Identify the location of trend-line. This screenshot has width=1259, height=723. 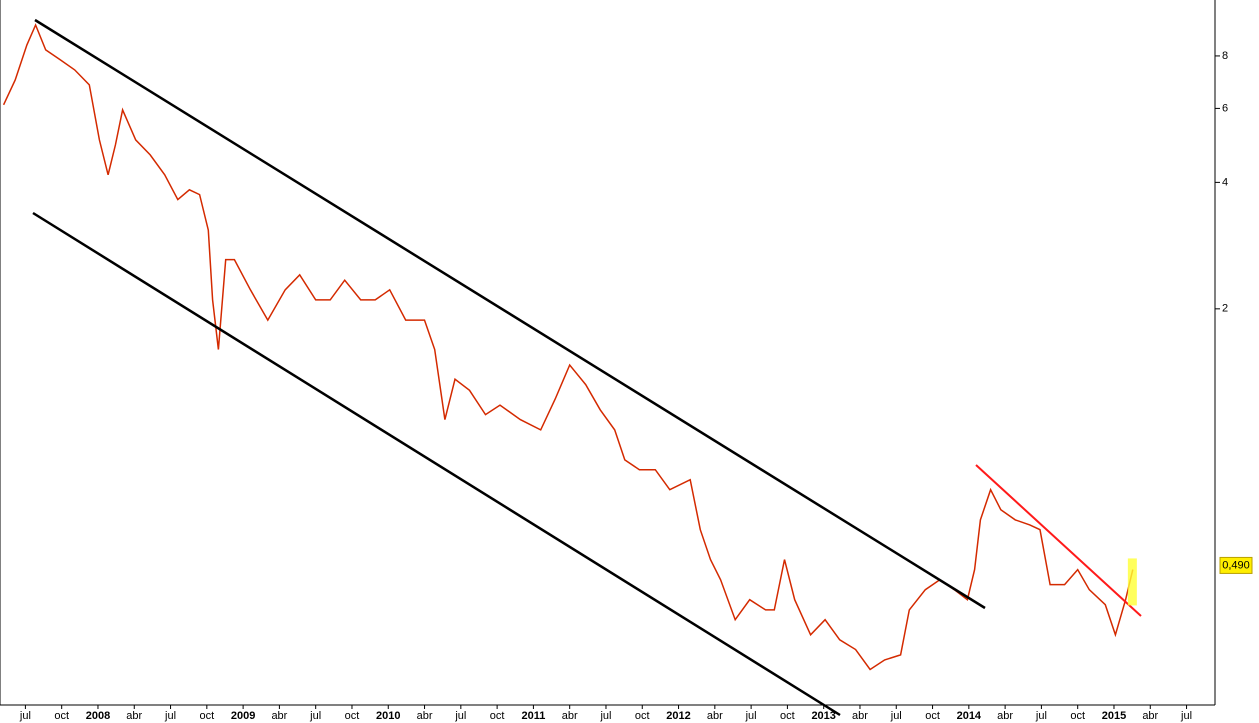
(1058, 540).